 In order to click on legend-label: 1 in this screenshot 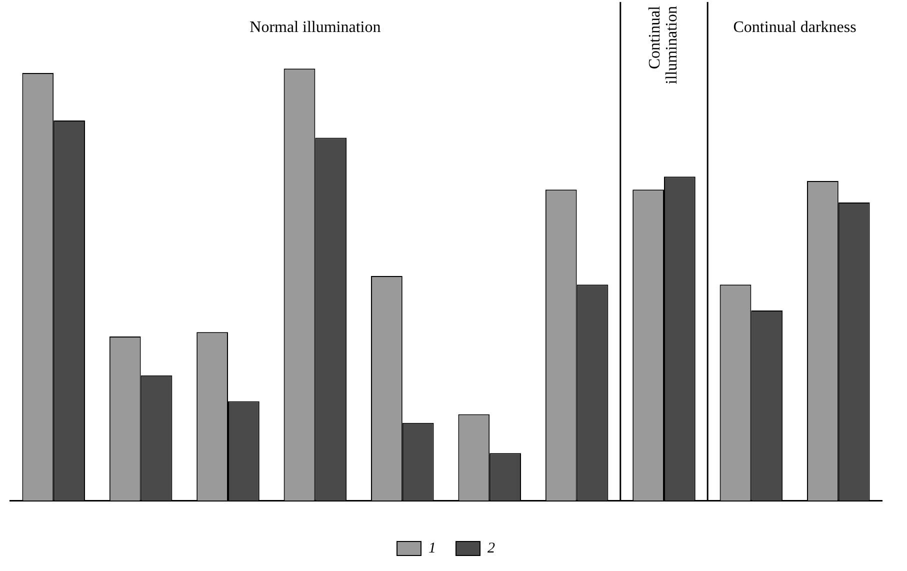, I will do `click(432, 548)`.